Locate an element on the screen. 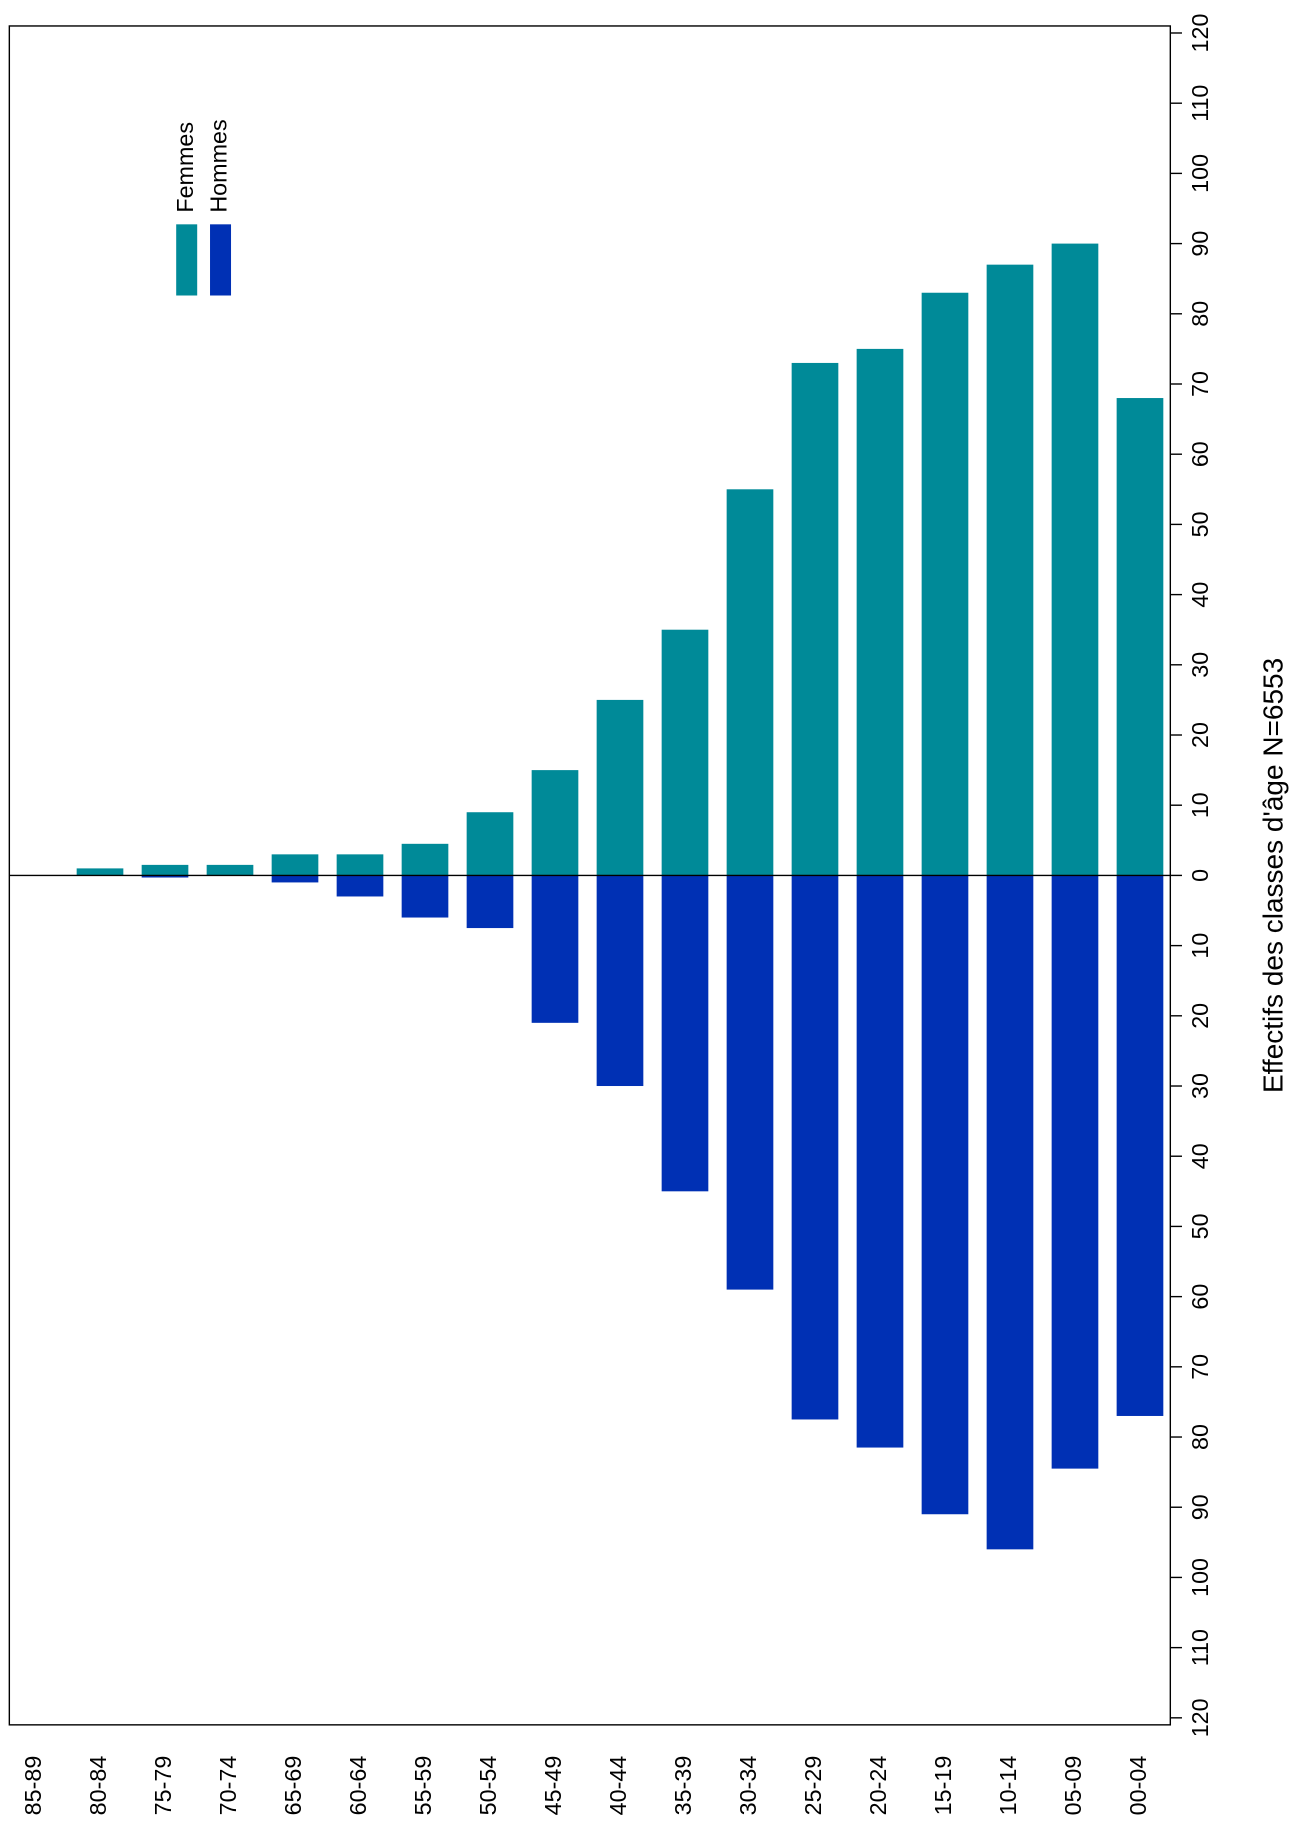 This screenshot has width=1301, height=1841. x-tick-label: 65-69 is located at coordinates (293, 1786).